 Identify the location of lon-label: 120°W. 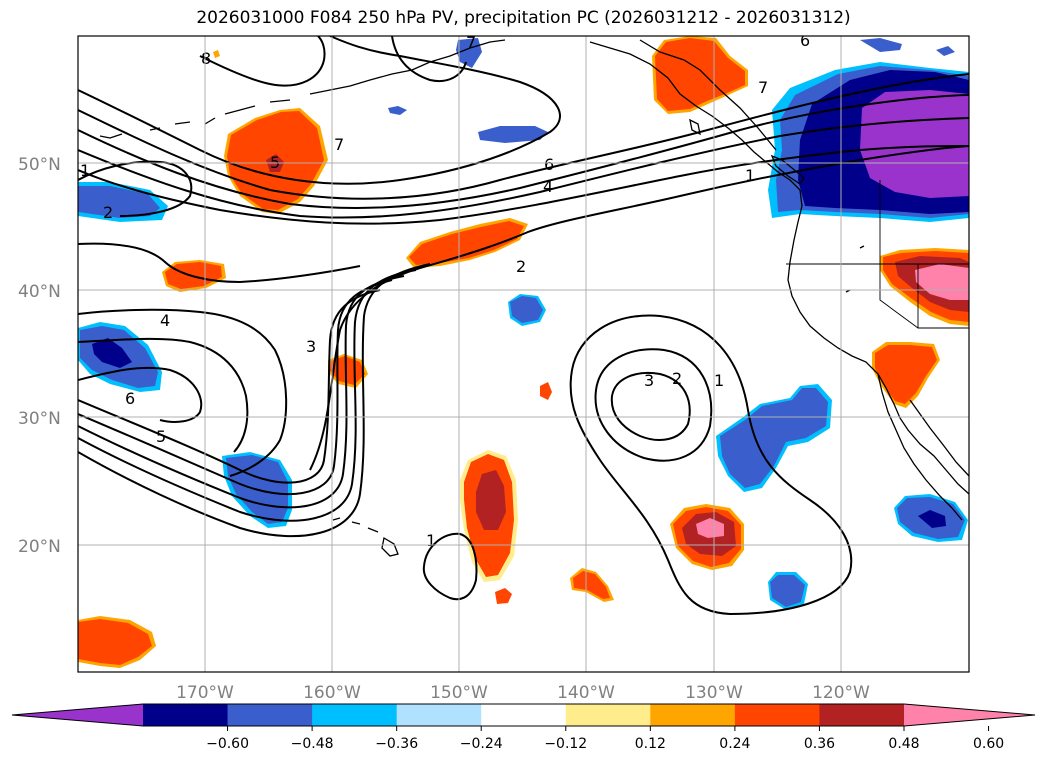
(841, 693).